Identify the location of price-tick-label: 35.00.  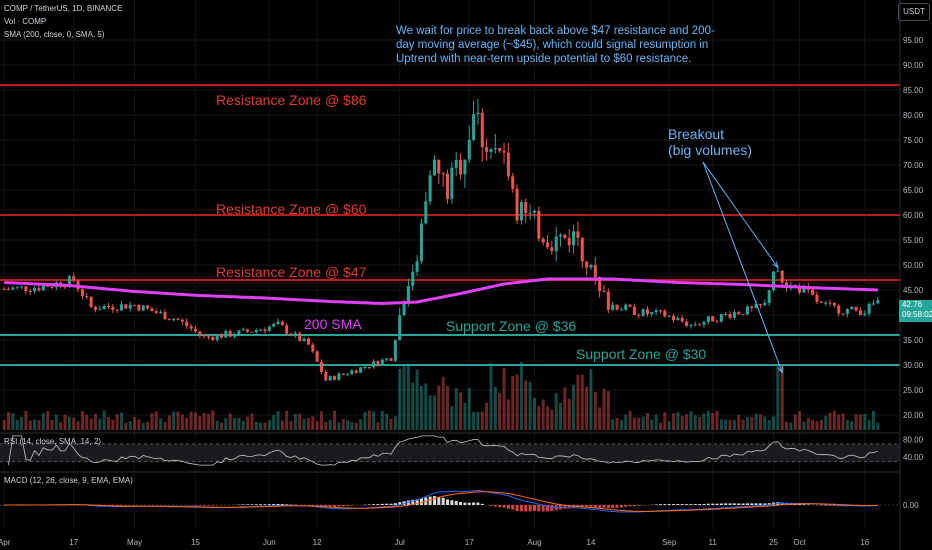
(913, 340).